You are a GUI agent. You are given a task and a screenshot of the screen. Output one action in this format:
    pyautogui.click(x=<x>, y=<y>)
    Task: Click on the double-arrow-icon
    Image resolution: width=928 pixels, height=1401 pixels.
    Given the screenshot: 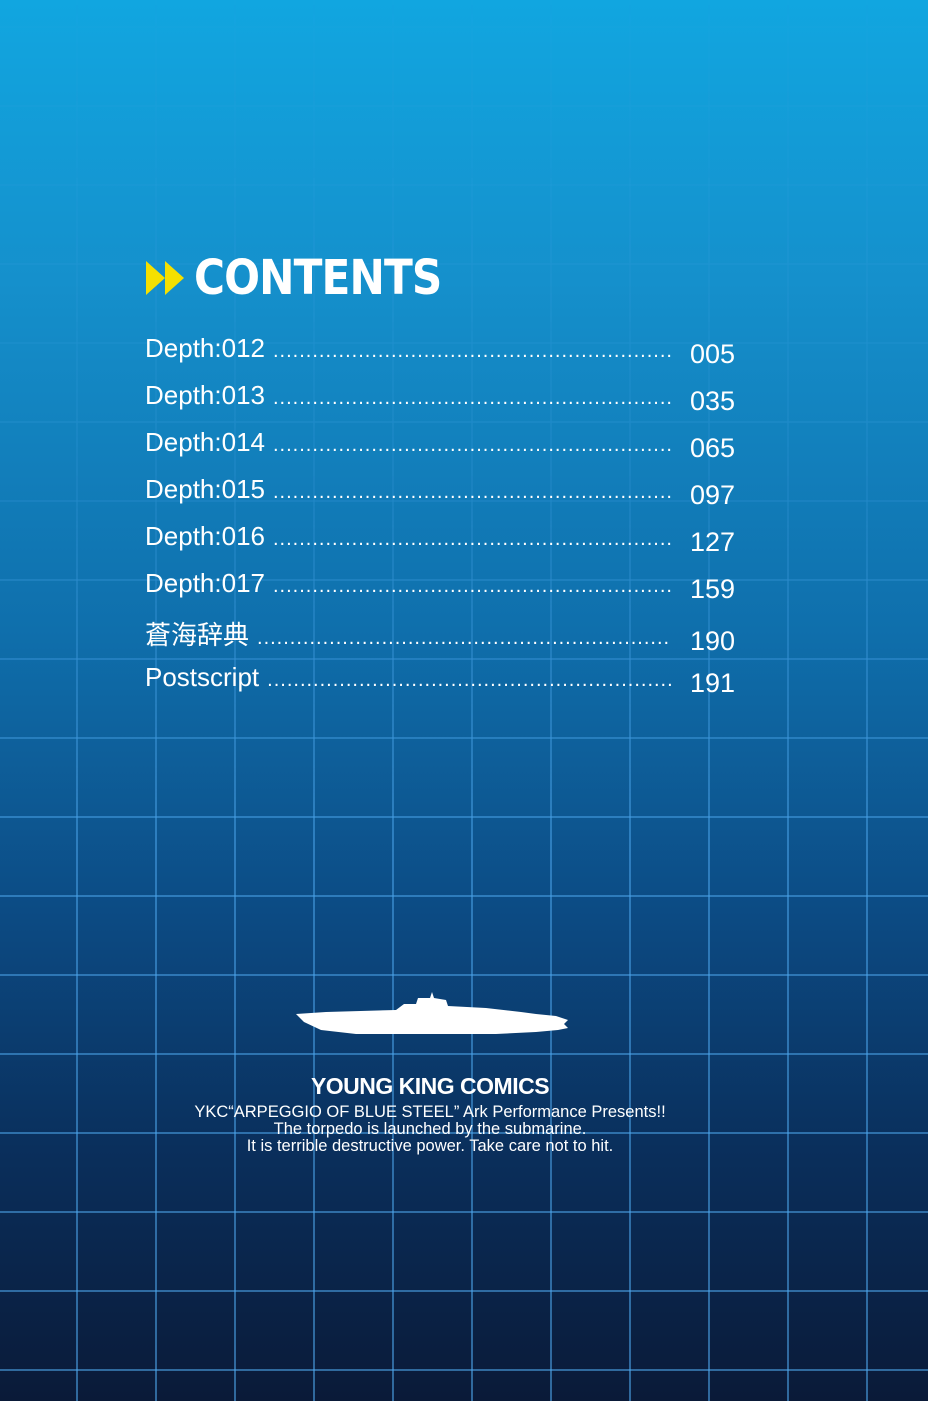 What is the action you would take?
    pyautogui.click(x=165, y=278)
    